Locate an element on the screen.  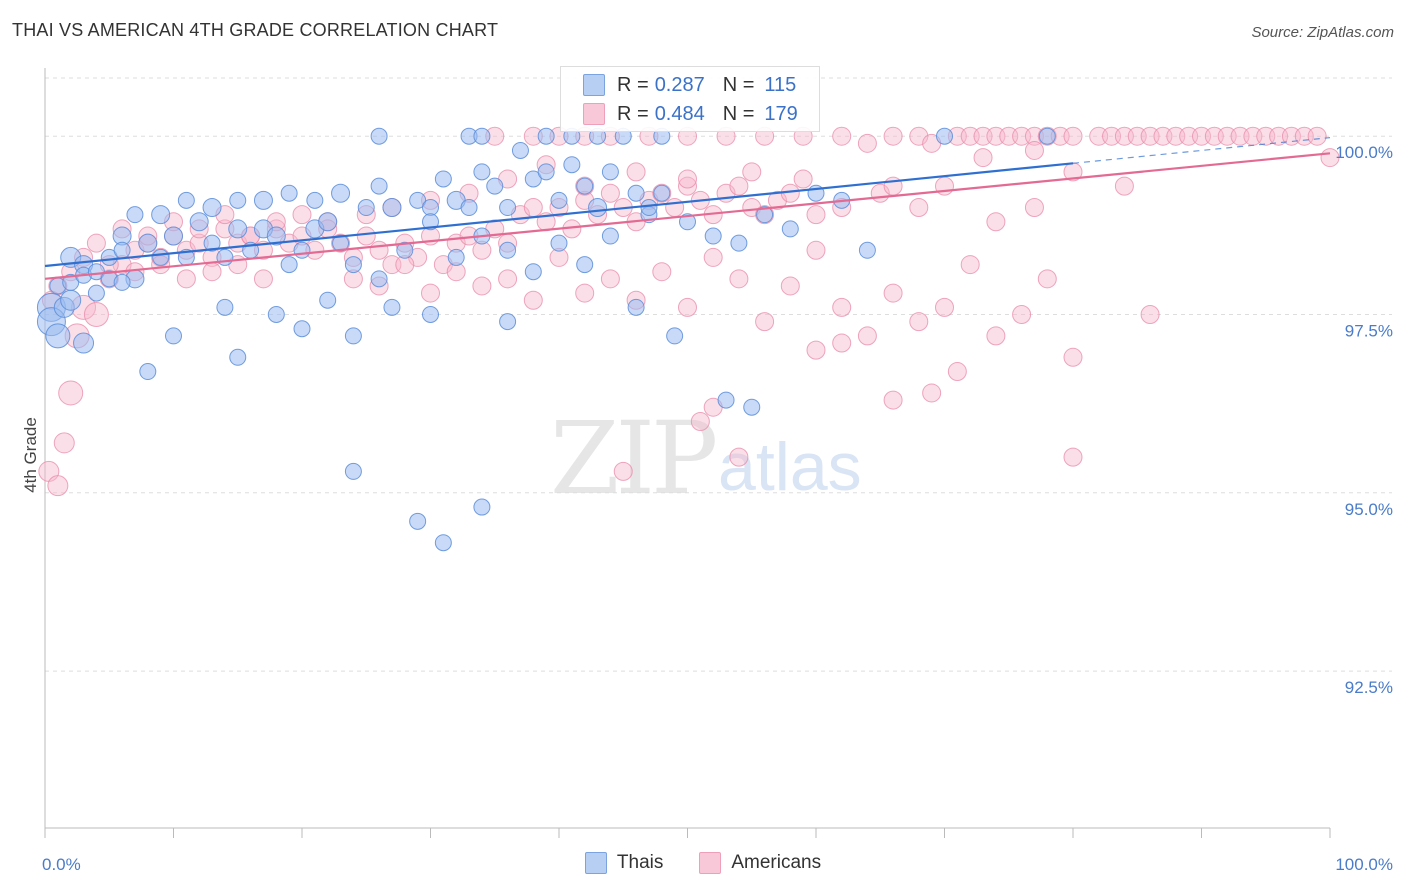
thai-trend-line is located at coordinates (559, 215).